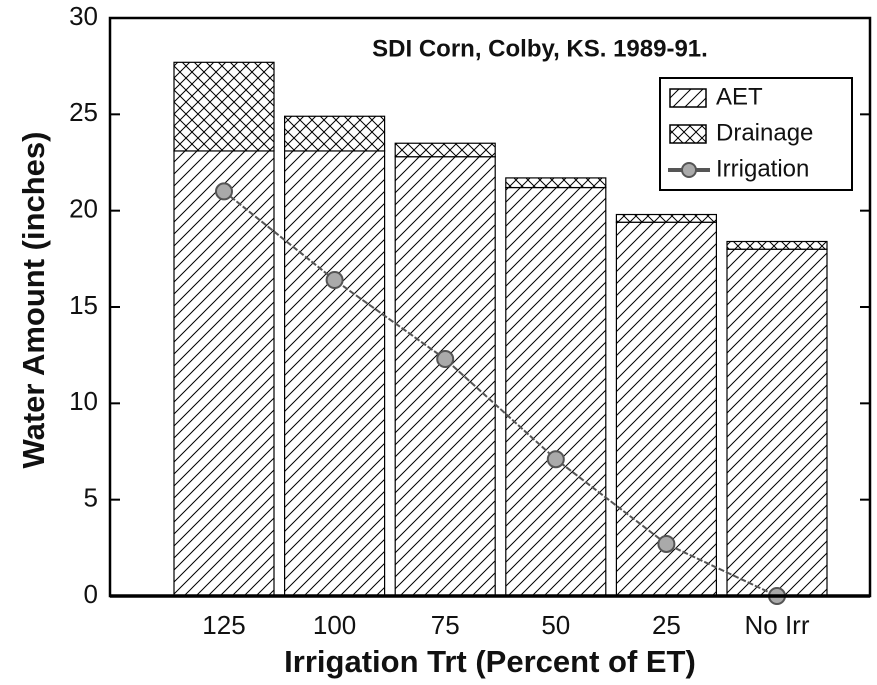 The height and width of the screenshot is (685, 877). Describe the element at coordinates (739, 96) in the screenshot. I see `legend-label: AET` at that location.